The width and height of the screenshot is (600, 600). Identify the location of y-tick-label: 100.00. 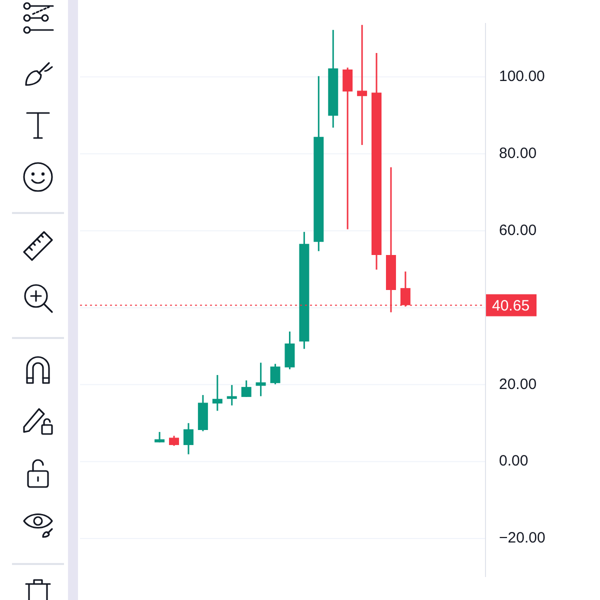
(522, 76).